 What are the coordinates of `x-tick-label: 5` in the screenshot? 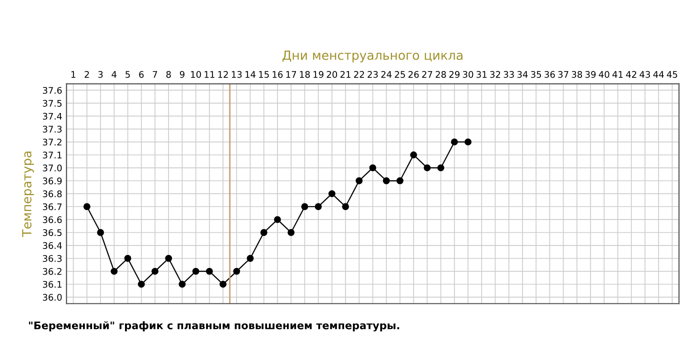 It's located at (128, 74).